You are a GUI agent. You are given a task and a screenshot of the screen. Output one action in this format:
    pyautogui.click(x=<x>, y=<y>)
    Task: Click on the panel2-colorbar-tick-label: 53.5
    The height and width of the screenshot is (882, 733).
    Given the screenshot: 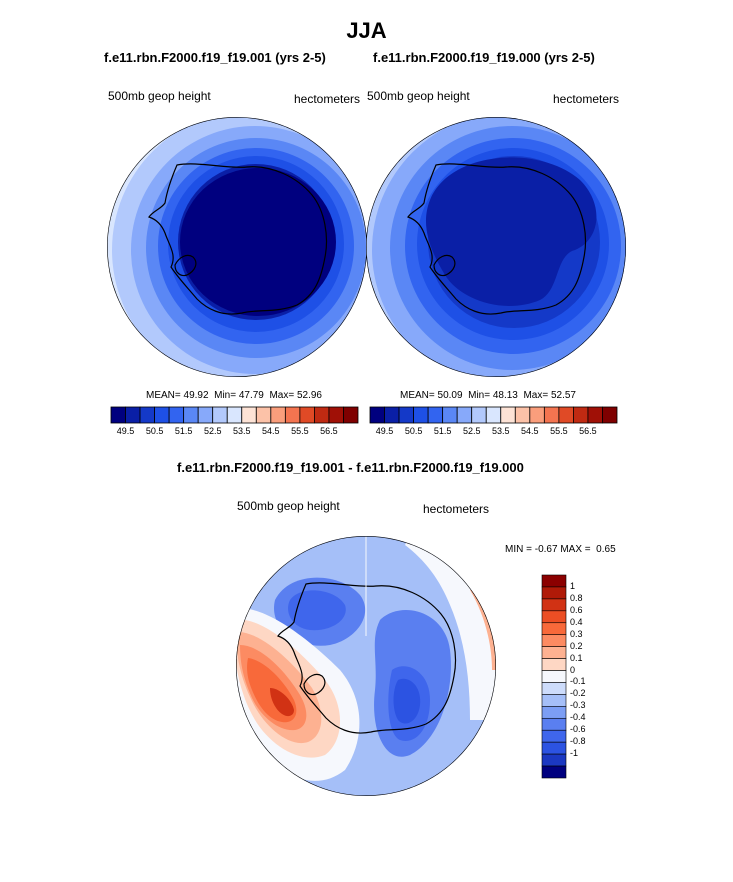 What is the action you would take?
    pyautogui.click(x=500, y=431)
    